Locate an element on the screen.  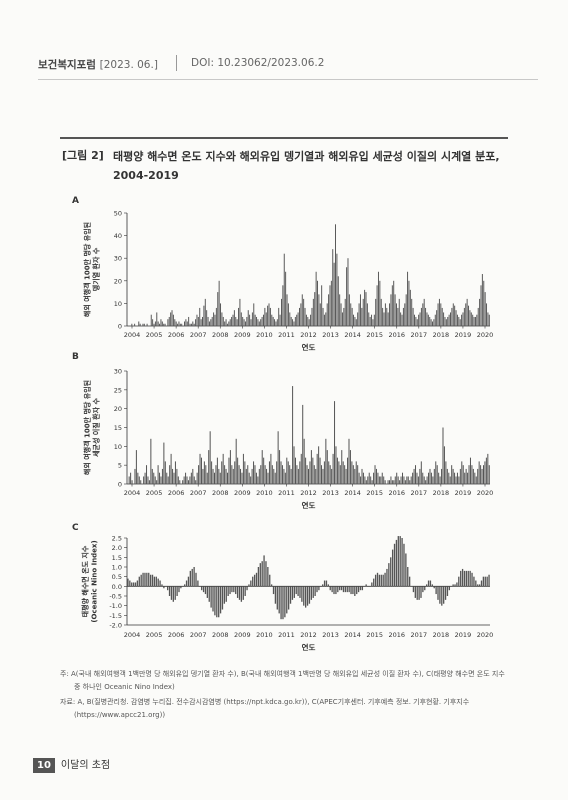
y-tick-label: 0.5 is located at coordinates (117, 577).